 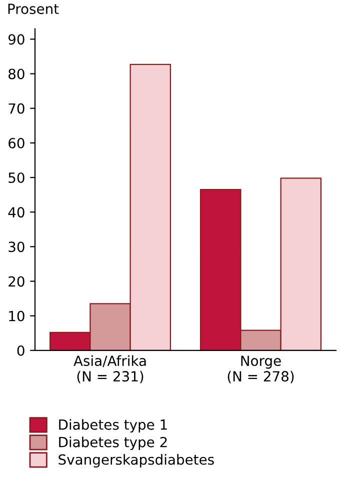 What do you see at coordinates (110, 369) in the screenshot?
I see `x-tick-label: Asia/Afrika (N = 231)` at bounding box center [110, 369].